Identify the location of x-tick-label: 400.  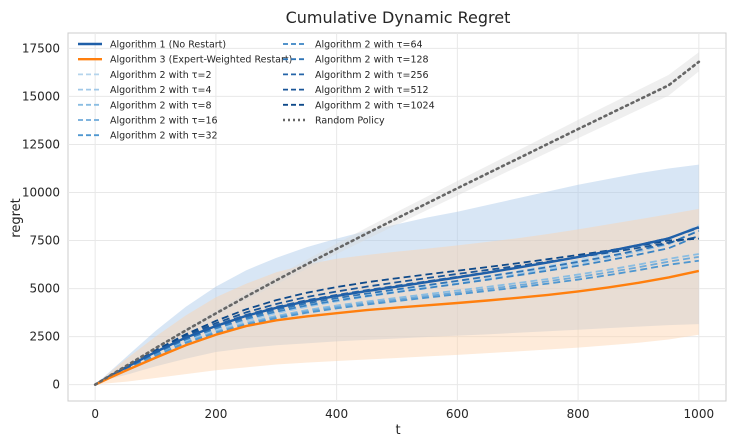
(336, 414).